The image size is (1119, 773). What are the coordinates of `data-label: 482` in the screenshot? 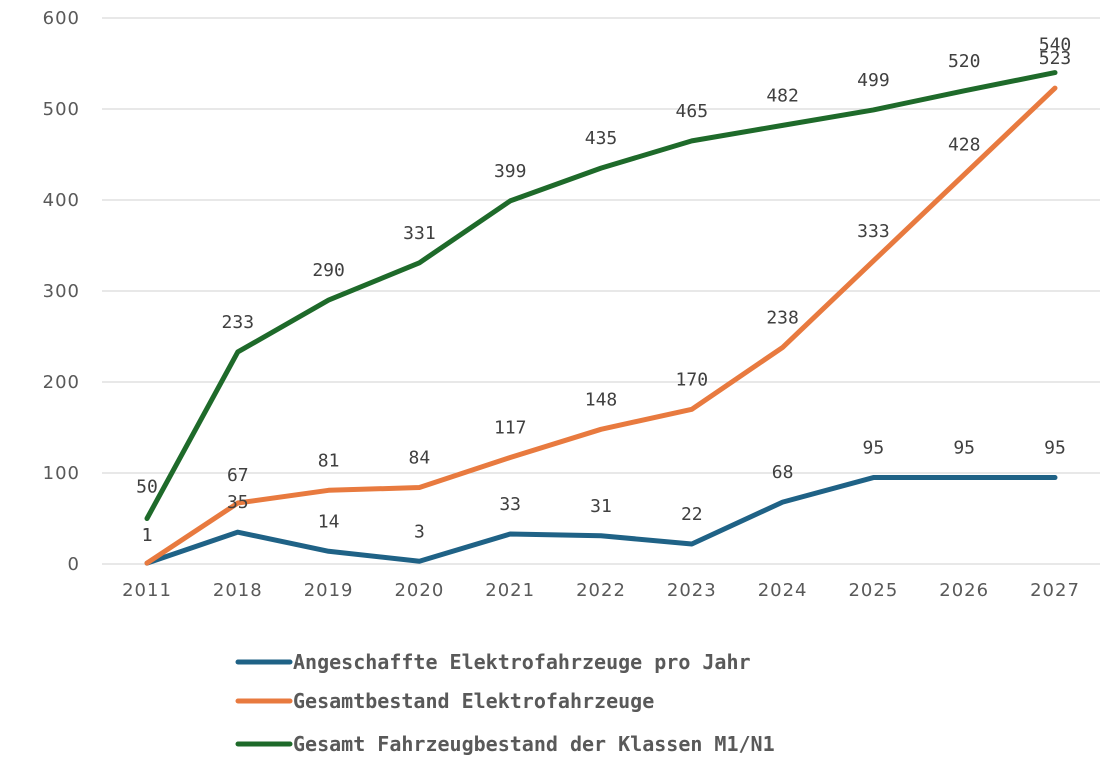 It's located at (782, 95).